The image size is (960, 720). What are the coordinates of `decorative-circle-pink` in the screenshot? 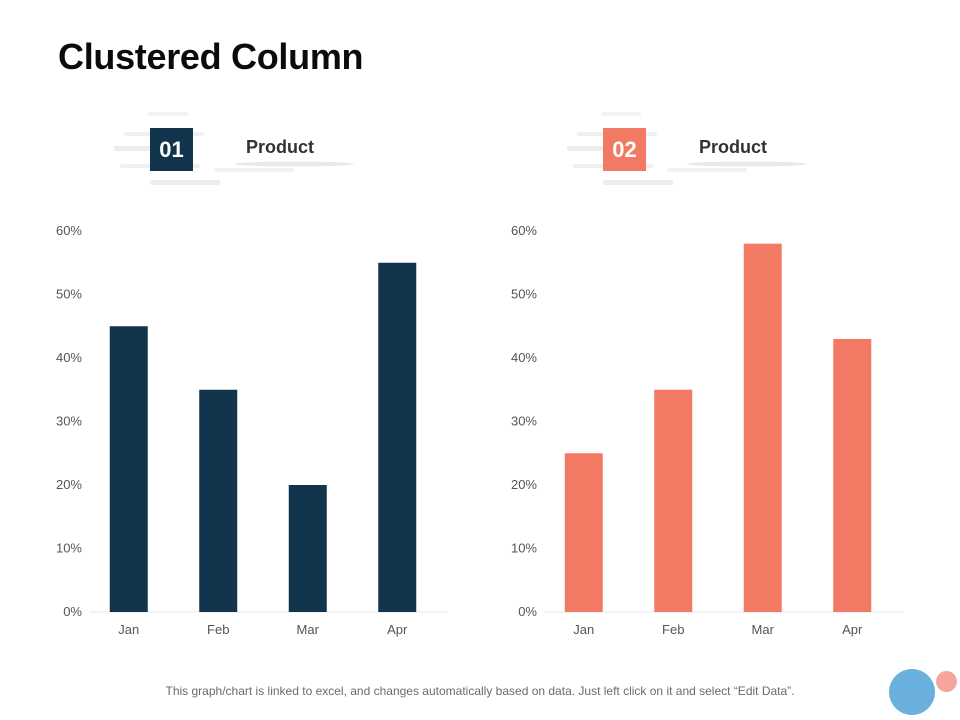 It's located at (946, 681).